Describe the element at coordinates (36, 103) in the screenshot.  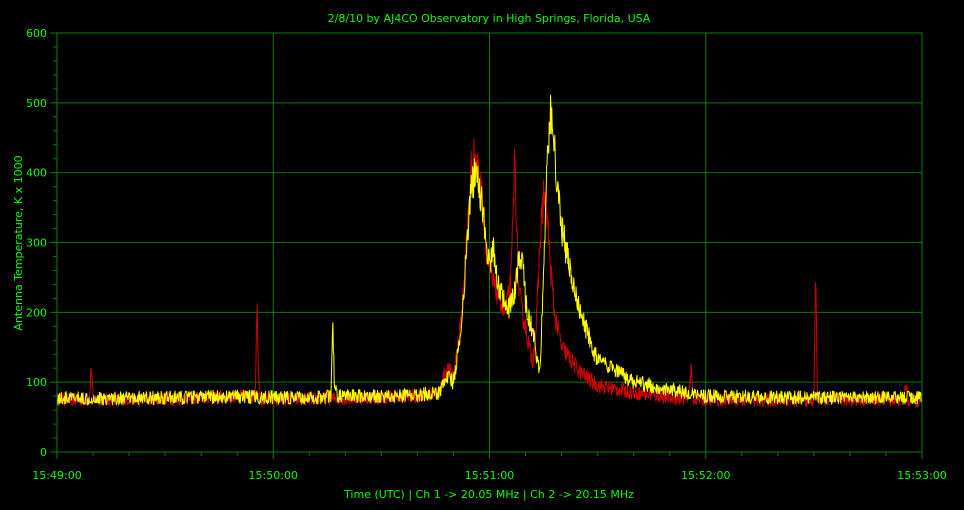
I see `y-tick-label: 500` at that location.